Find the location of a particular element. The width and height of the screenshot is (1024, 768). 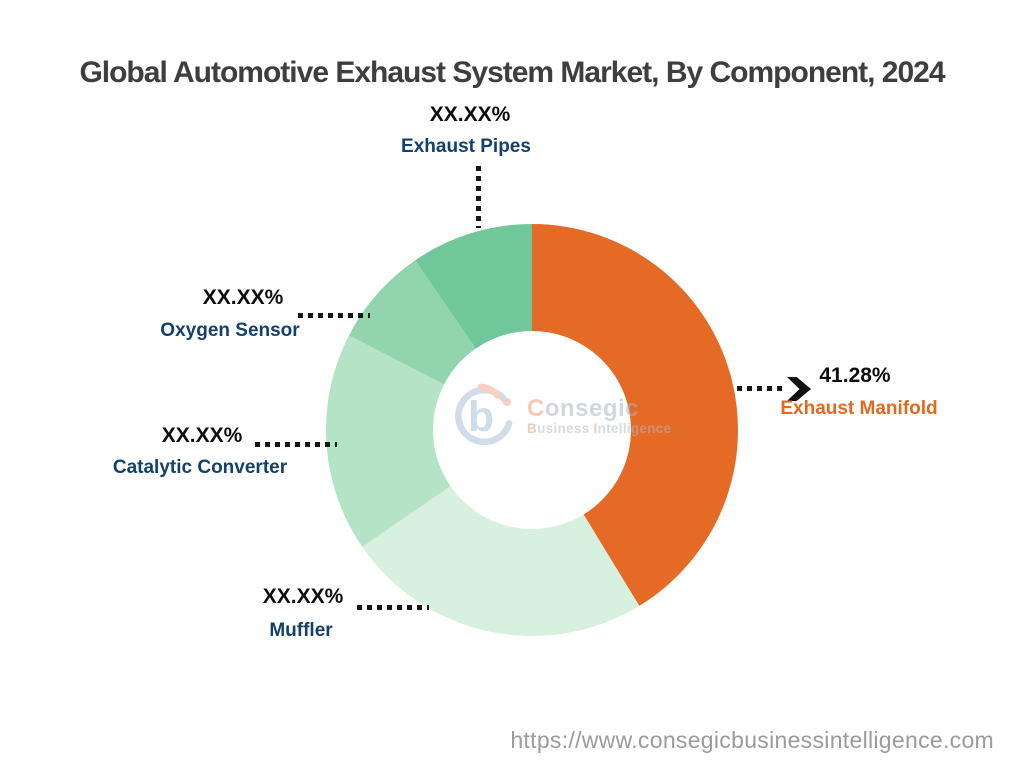

consegic-logo-icon: b is located at coordinates (484, 414).